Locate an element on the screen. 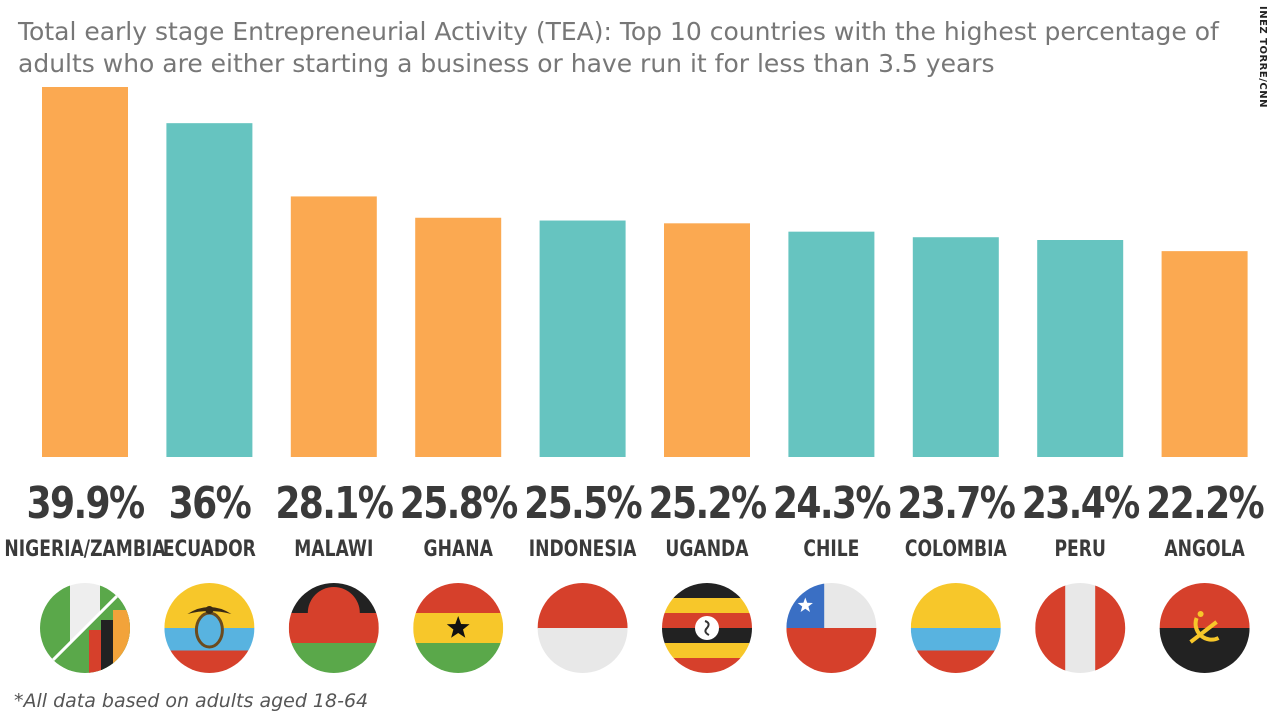 This screenshot has height=720, width=1280. value-label: 25.2% is located at coordinates (708, 504).